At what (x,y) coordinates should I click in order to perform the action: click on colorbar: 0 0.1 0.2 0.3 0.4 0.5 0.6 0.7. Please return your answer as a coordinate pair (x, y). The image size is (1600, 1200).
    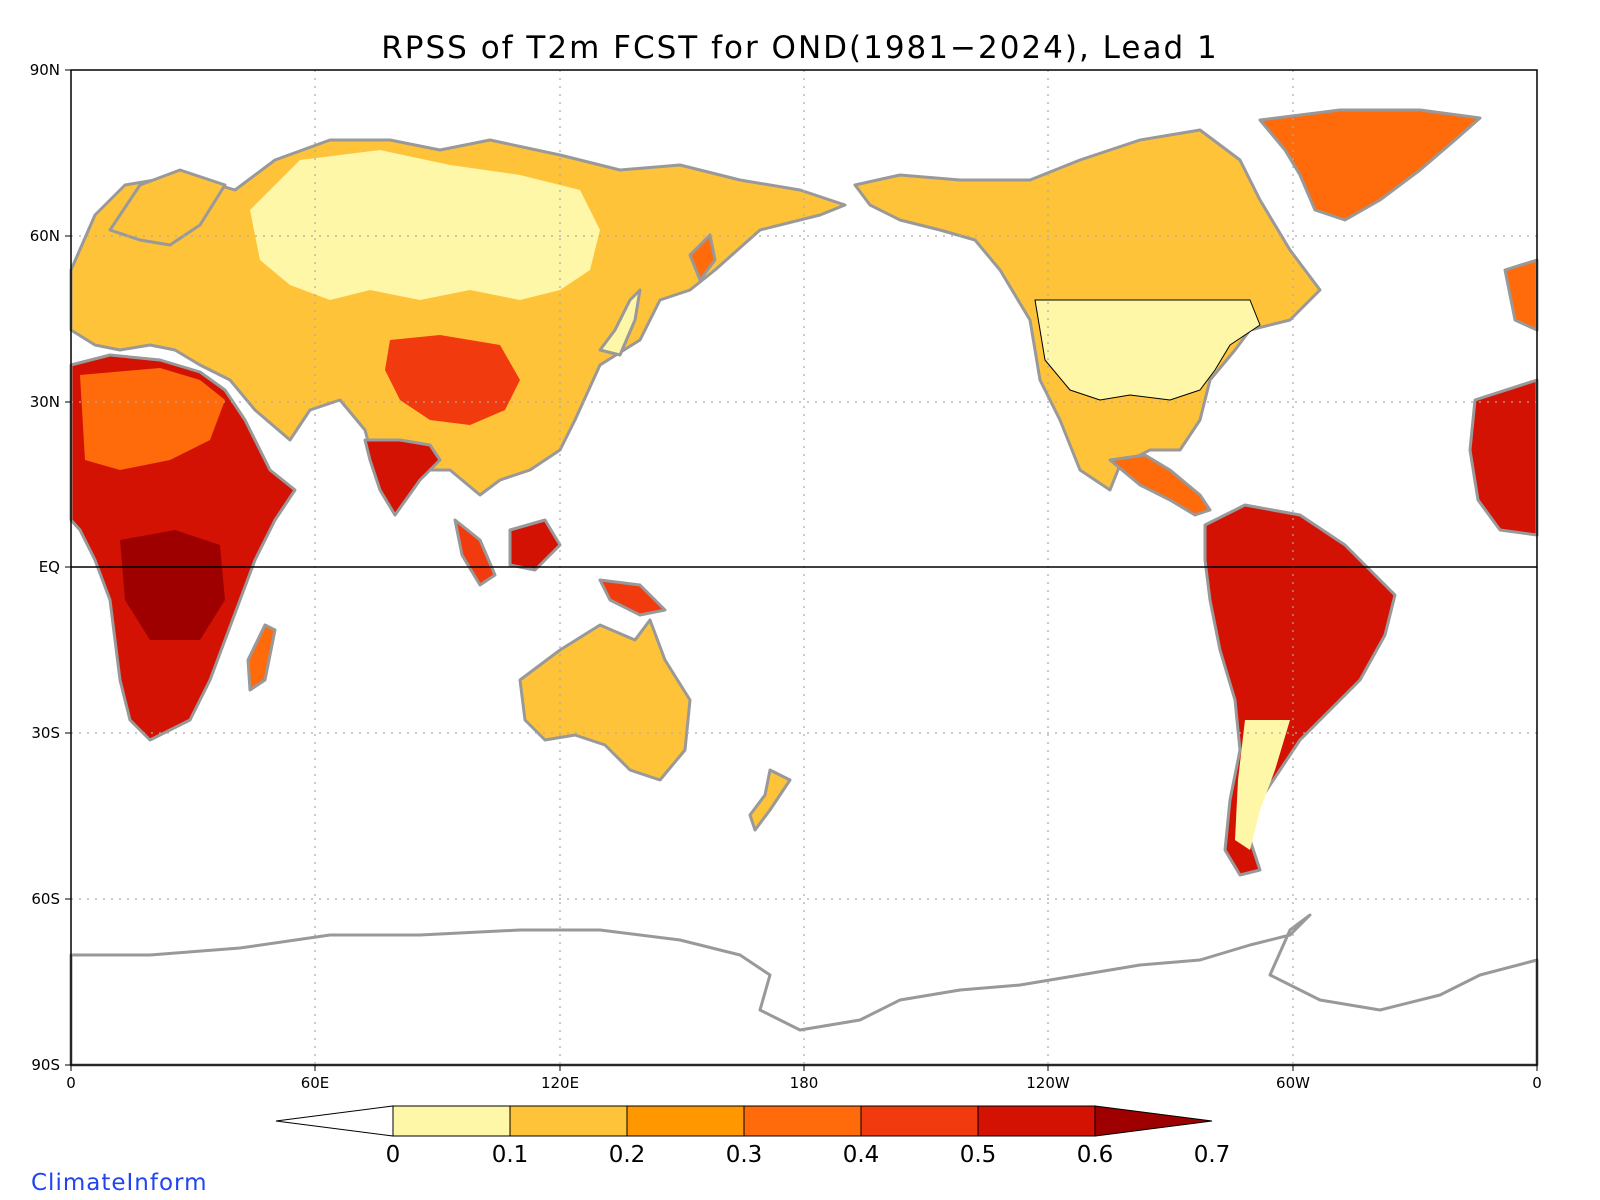
    Looking at the image, I should click on (753, 1136).